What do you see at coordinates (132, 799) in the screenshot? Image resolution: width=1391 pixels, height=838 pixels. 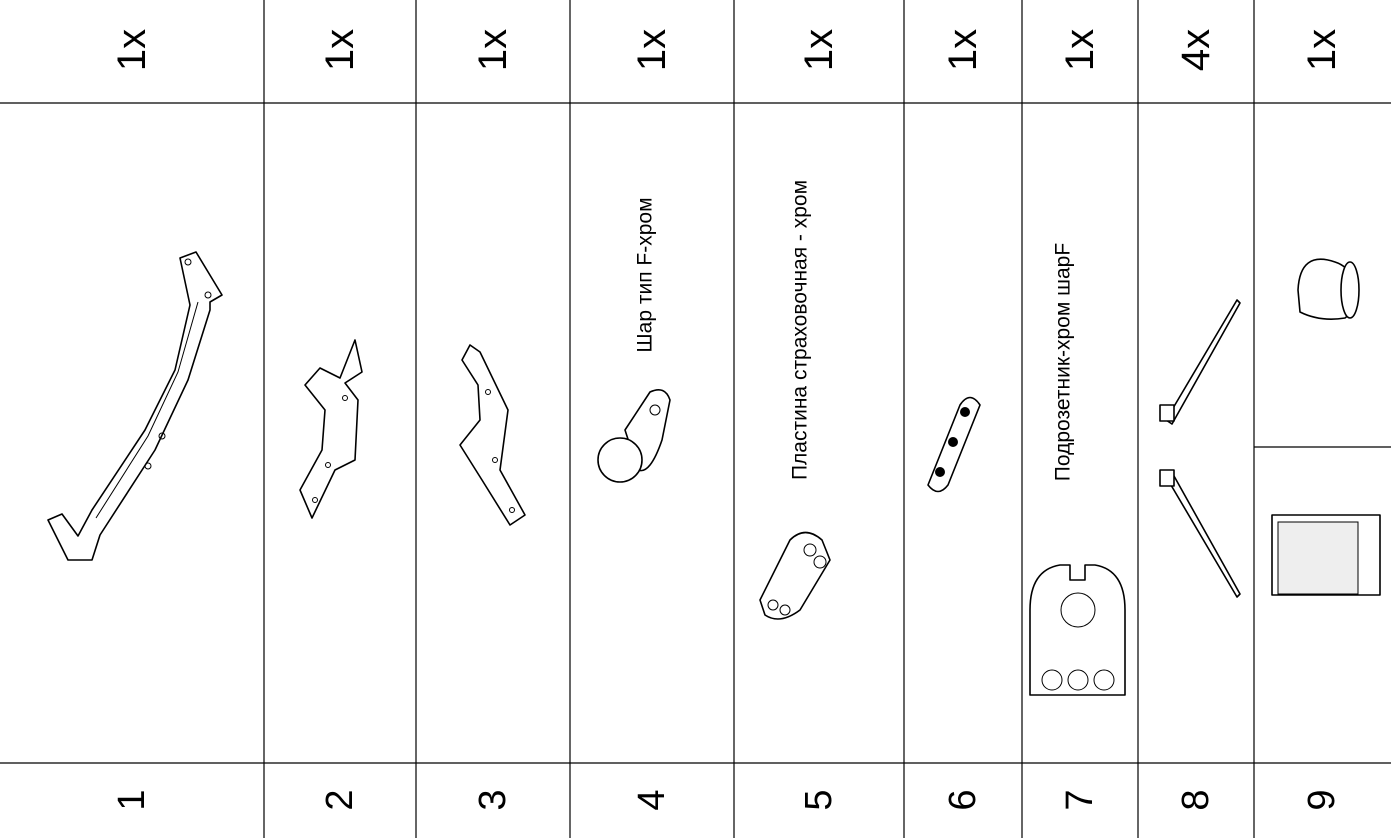 I see `part-number: 1` at bounding box center [132, 799].